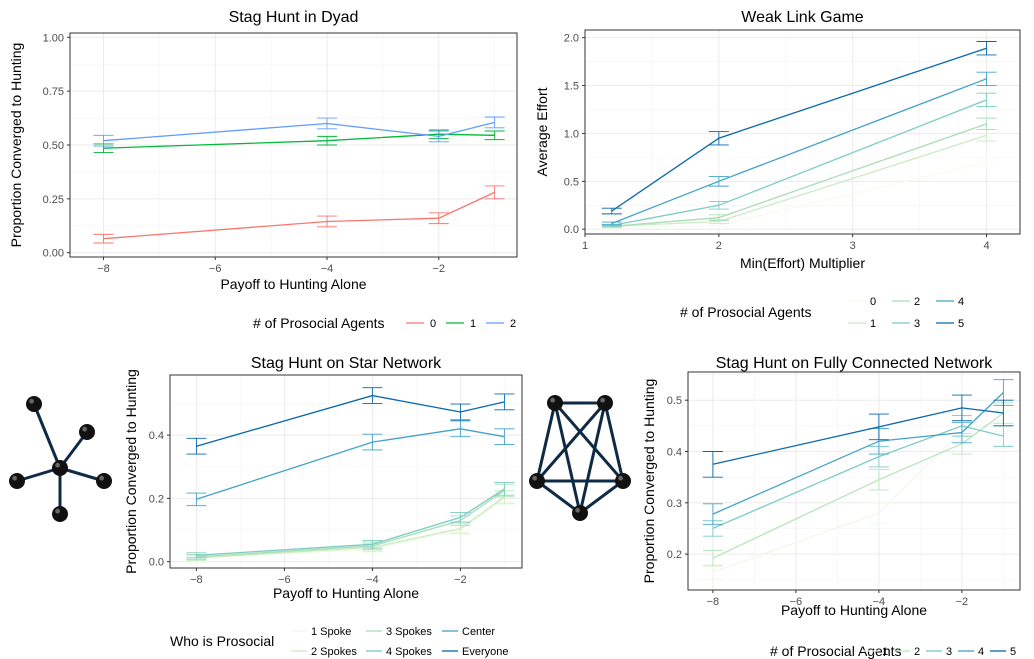 Image resolution: width=1034 pixels, height=659 pixels. Describe the element at coordinates (961, 302) in the screenshot. I see `legend-label: 4` at that location.